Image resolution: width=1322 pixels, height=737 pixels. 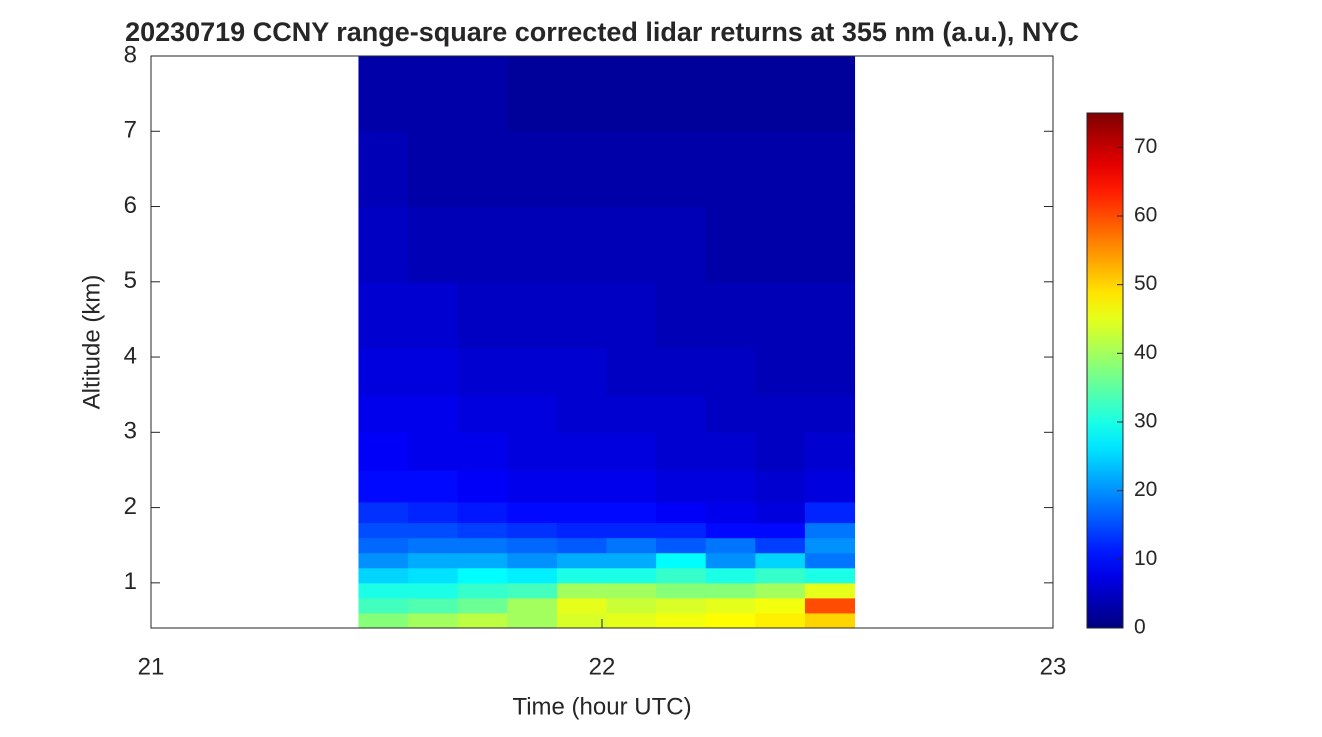 I want to click on x-tick-label: 21, so click(x=151, y=666).